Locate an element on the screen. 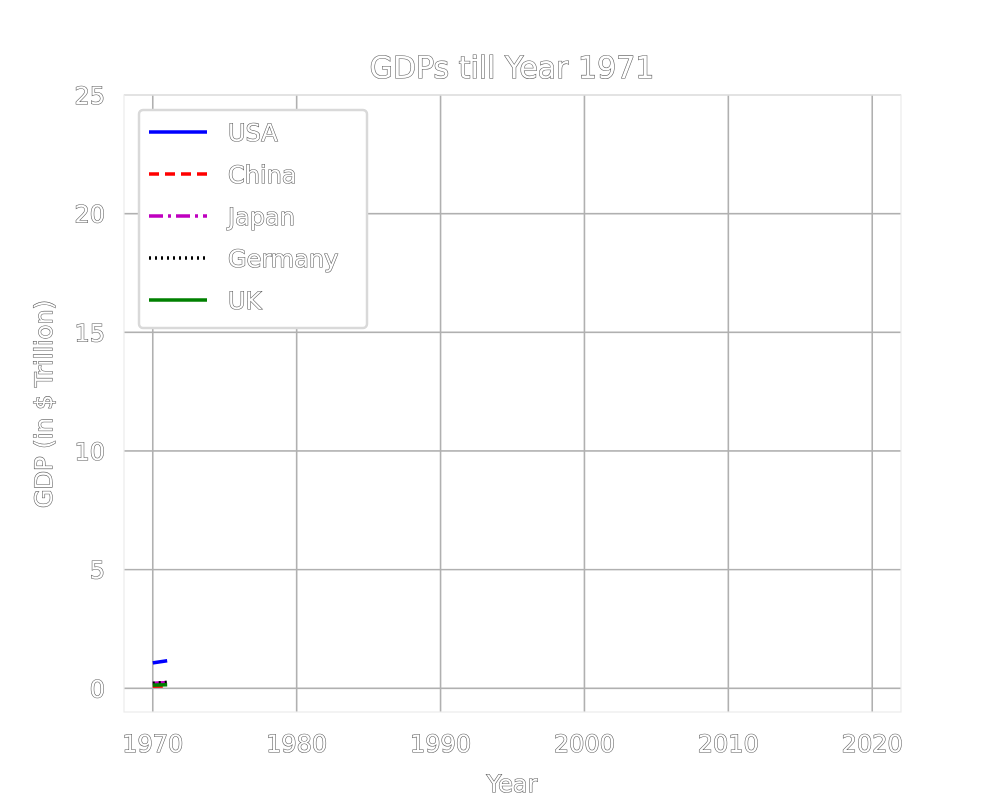 The height and width of the screenshot is (800, 1000). y-tick-label: 15 is located at coordinates (89, 333).